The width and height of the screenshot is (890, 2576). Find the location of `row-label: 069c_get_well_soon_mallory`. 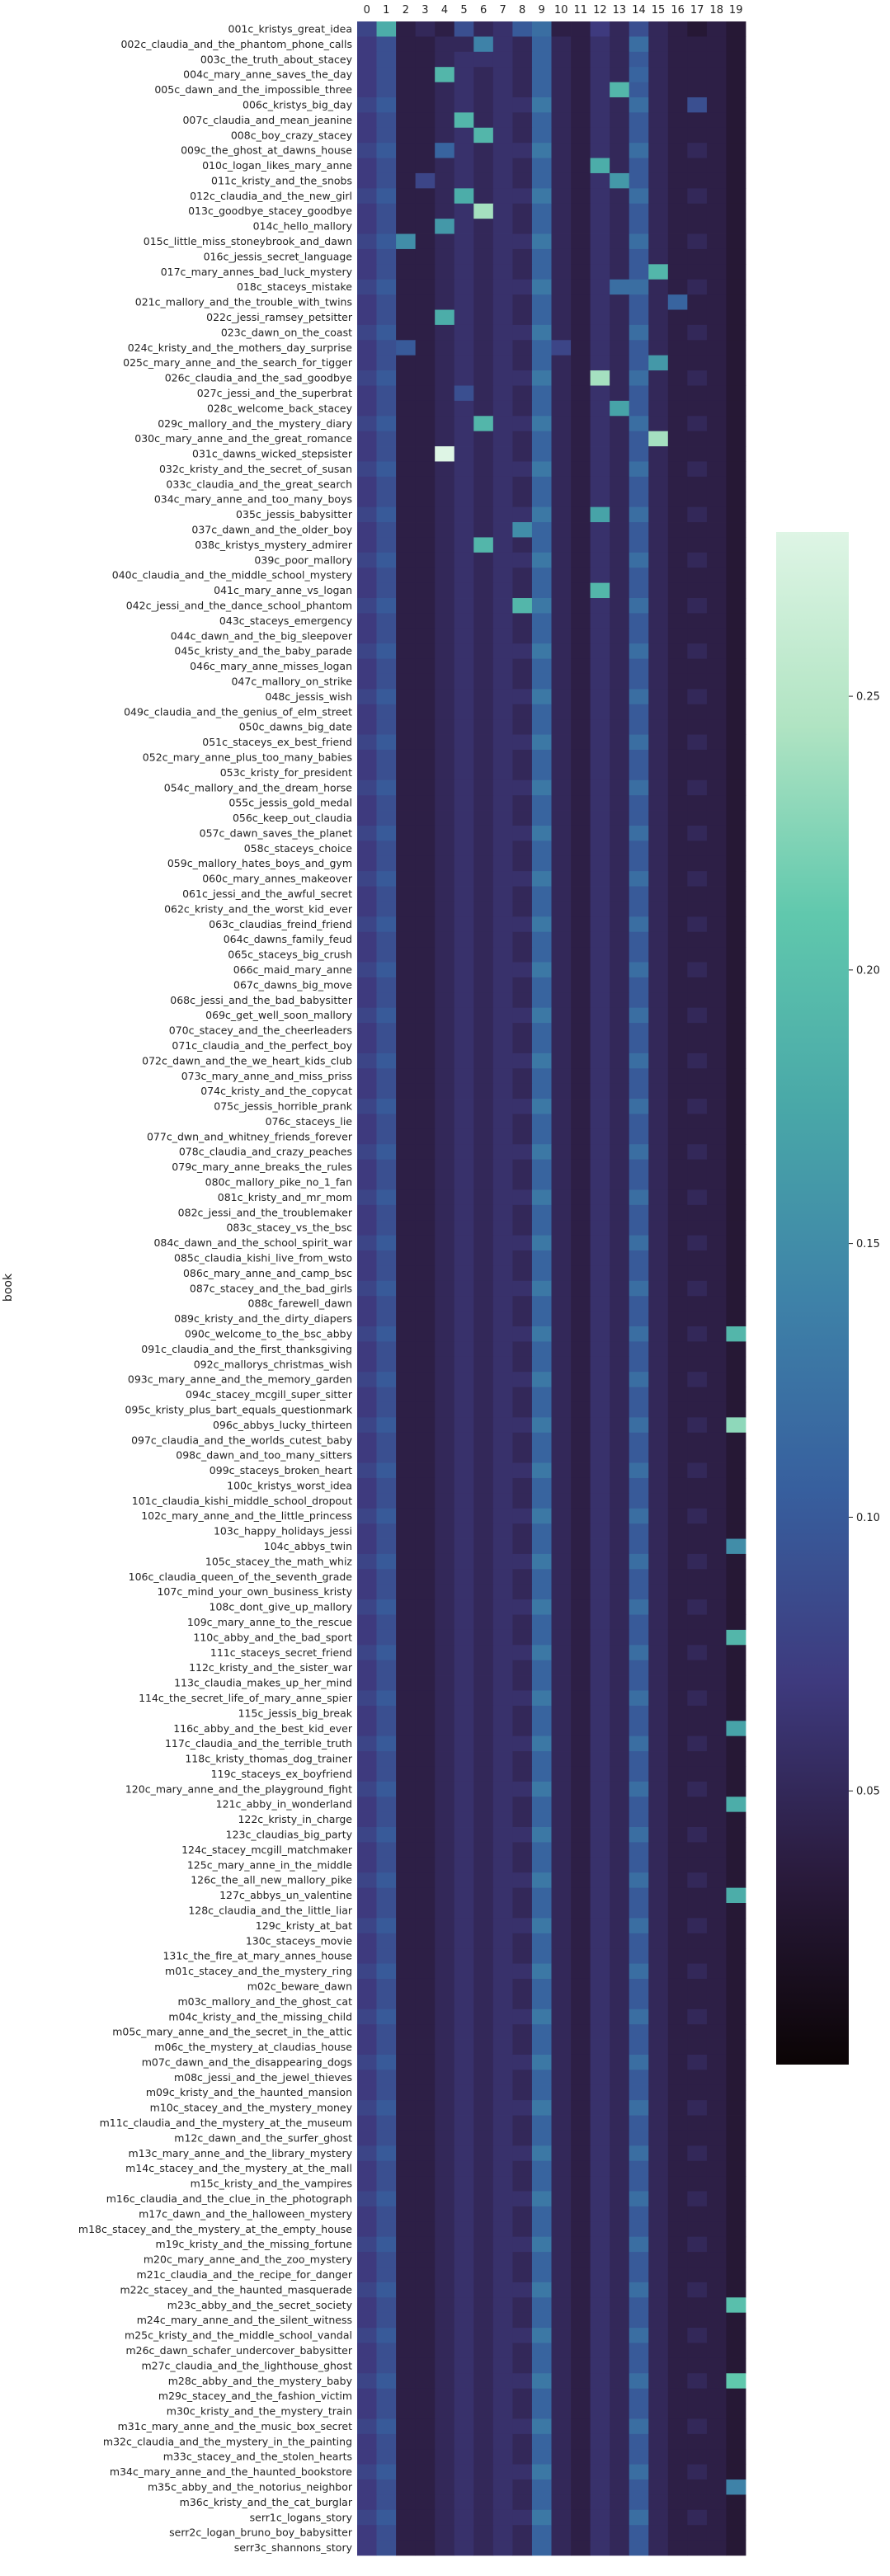

row-label: 069c_get_well_soon_mallory is located at coordinates (278, 1015).